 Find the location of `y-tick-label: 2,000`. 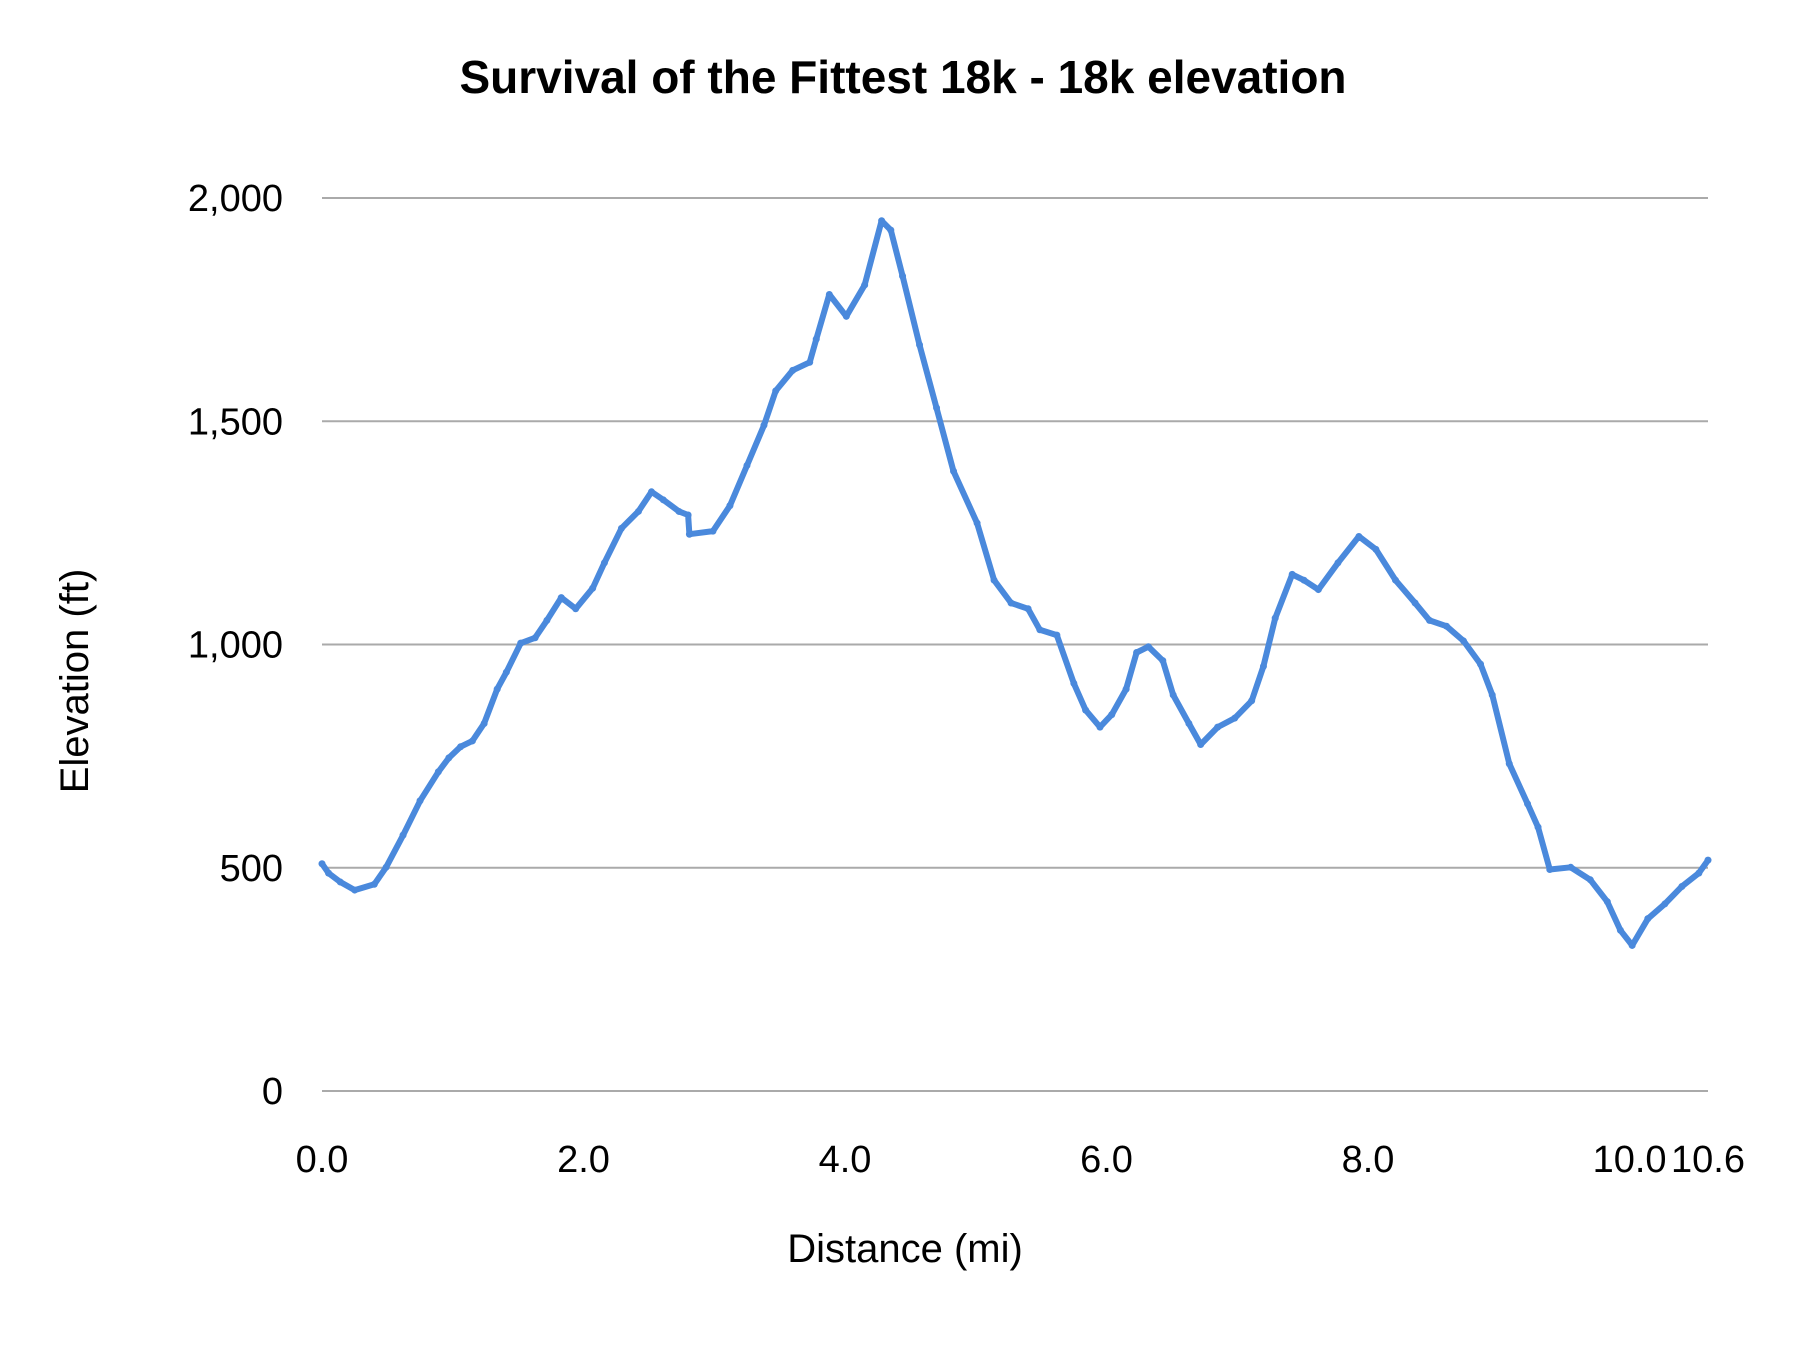

y-tick-label: 2,000 is located at coordinates (235, 199).